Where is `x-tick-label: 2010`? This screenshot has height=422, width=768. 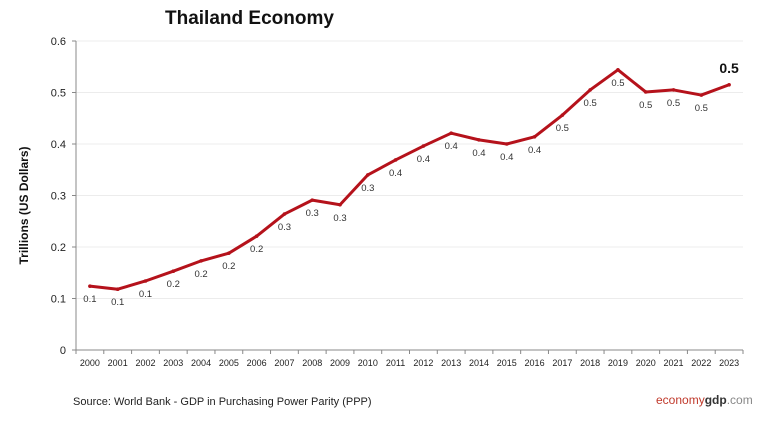
x-tick-label: 2010 is located at coordinates (368, 363).